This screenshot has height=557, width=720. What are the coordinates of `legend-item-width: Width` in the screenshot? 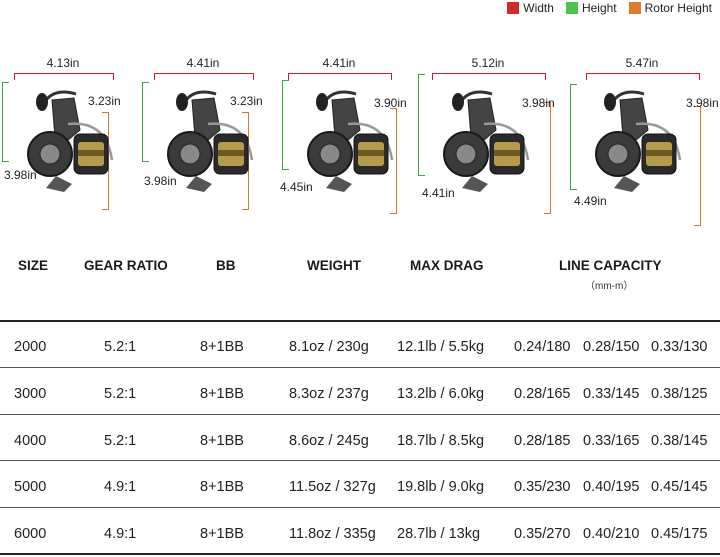 It's located at (530, 8).